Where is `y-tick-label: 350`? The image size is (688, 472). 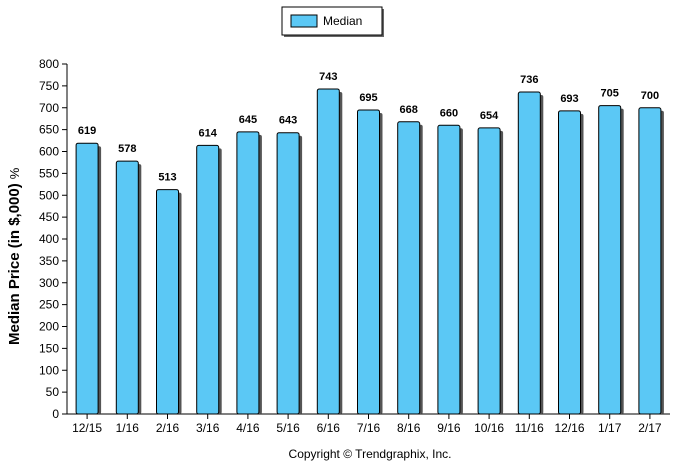
y-tick-label: 350 is located at coordinates (49, 261).